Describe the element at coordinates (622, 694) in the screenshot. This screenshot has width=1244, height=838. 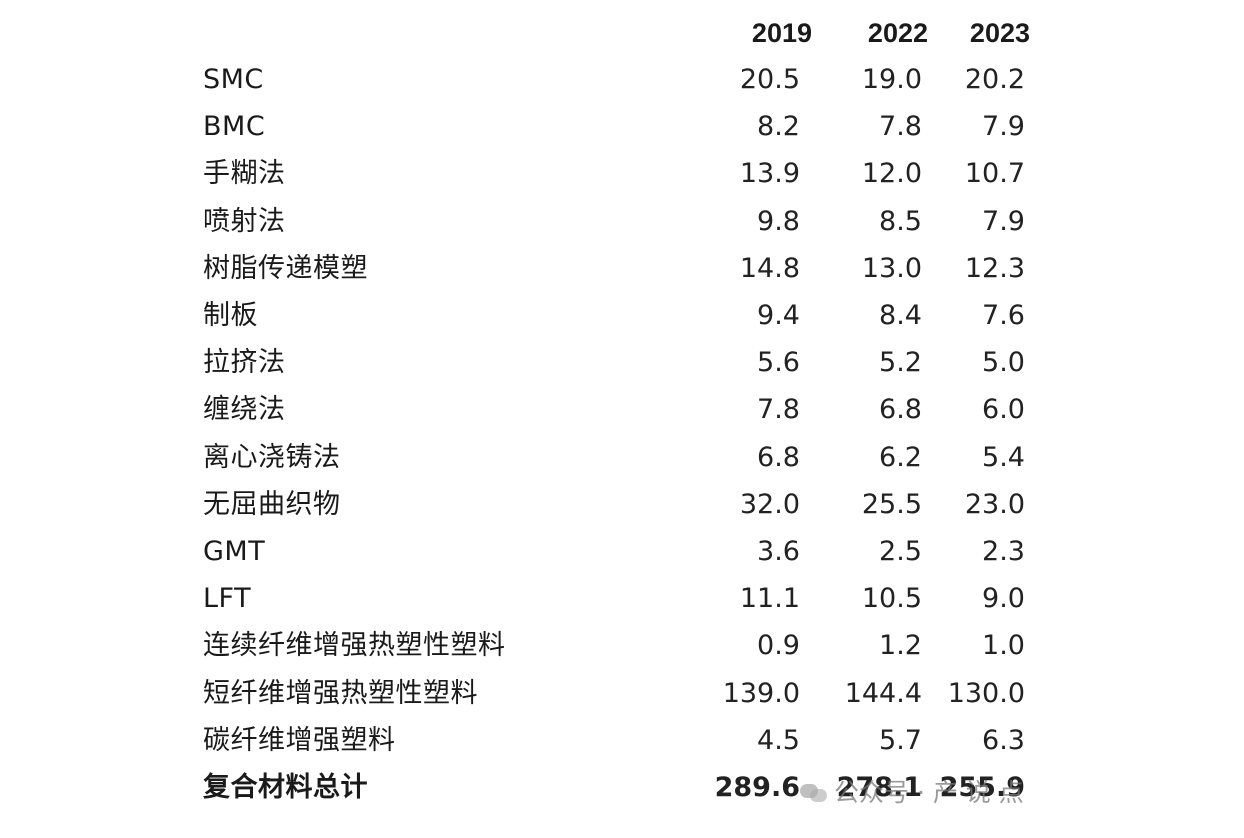
I see `table-row: 短纤维增强热塑性塑料 139.0 144.4 130.0` at that location.